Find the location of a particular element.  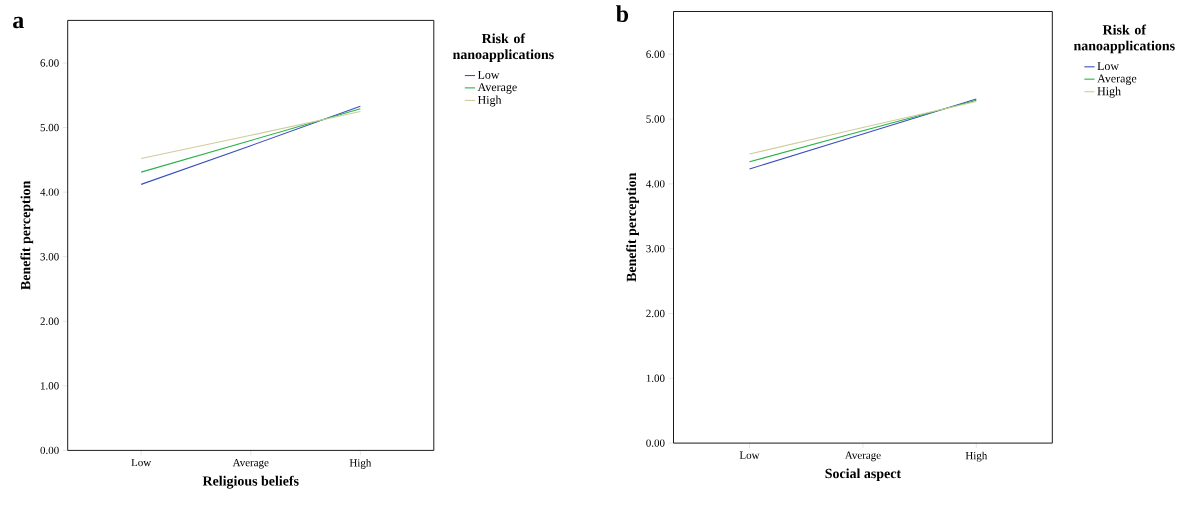

x-axis-title: Social aspect is located at coordinates (863, 475).